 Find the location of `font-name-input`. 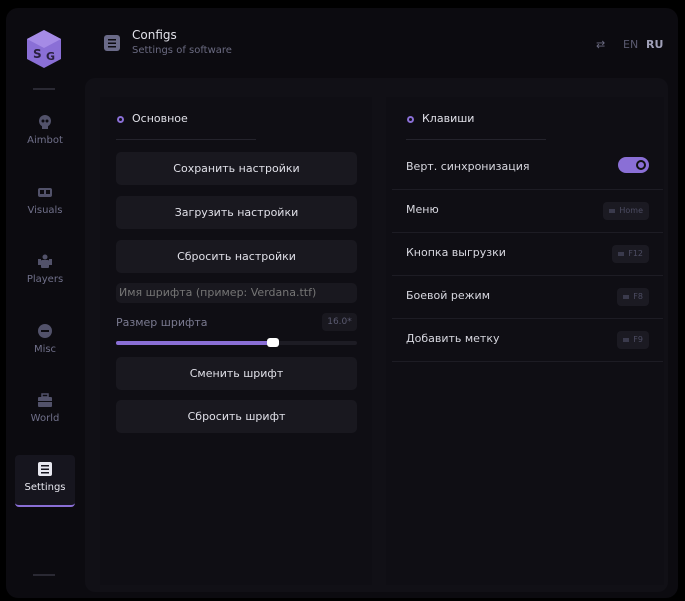

font-name-input is located at coordinates (236, 293).